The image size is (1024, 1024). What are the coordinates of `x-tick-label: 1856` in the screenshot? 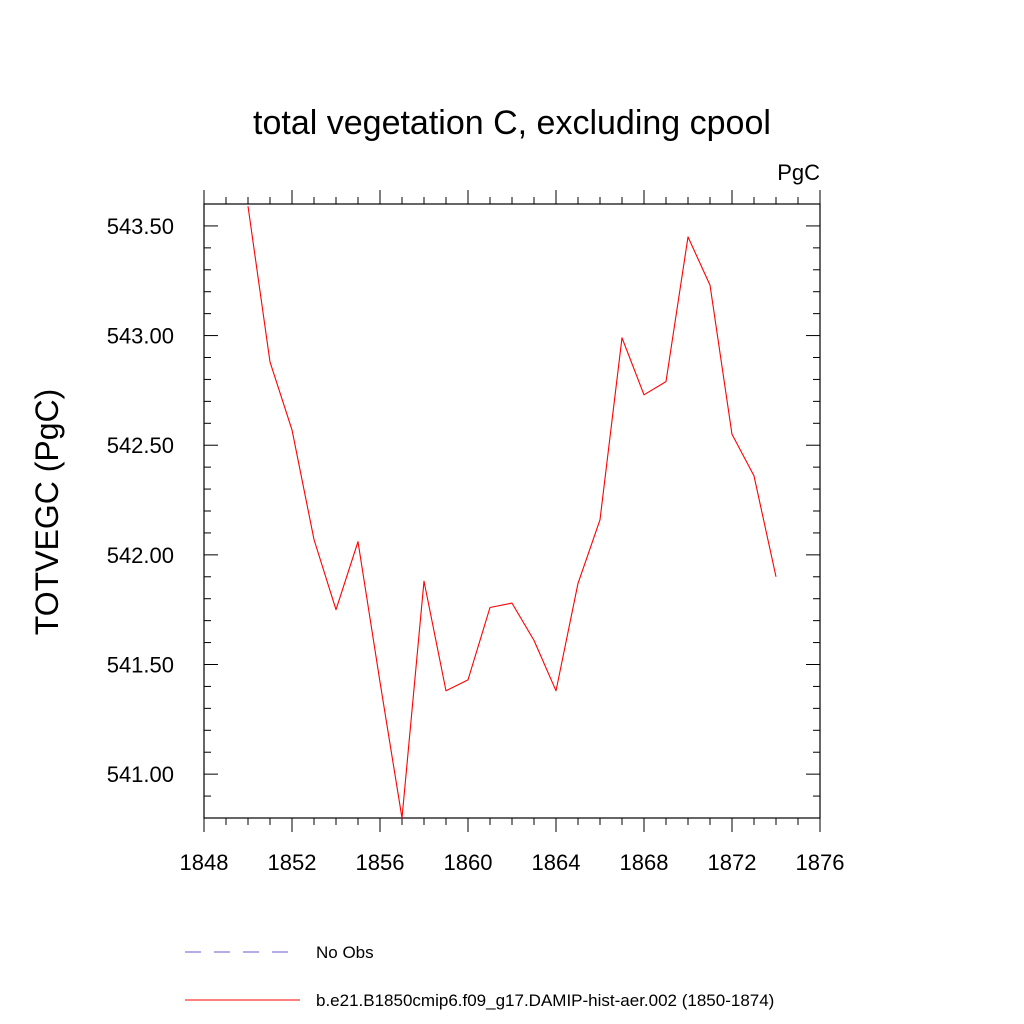 It's located at (380, 862).